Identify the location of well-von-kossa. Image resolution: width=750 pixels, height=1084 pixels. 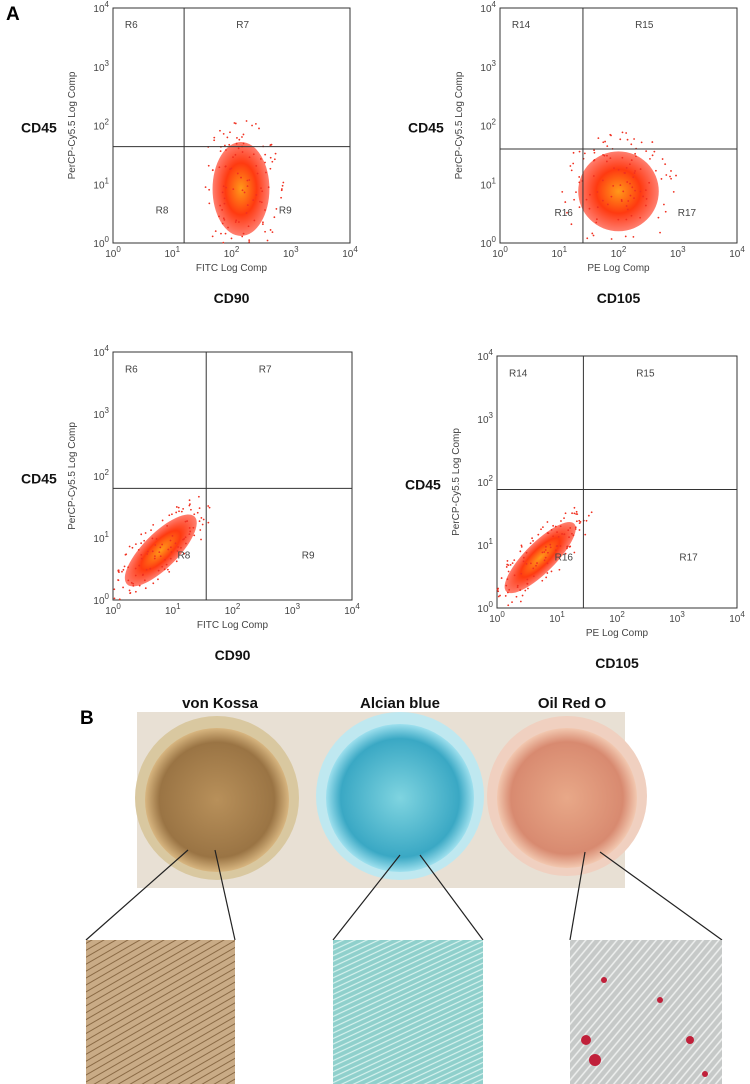
(217, 800).